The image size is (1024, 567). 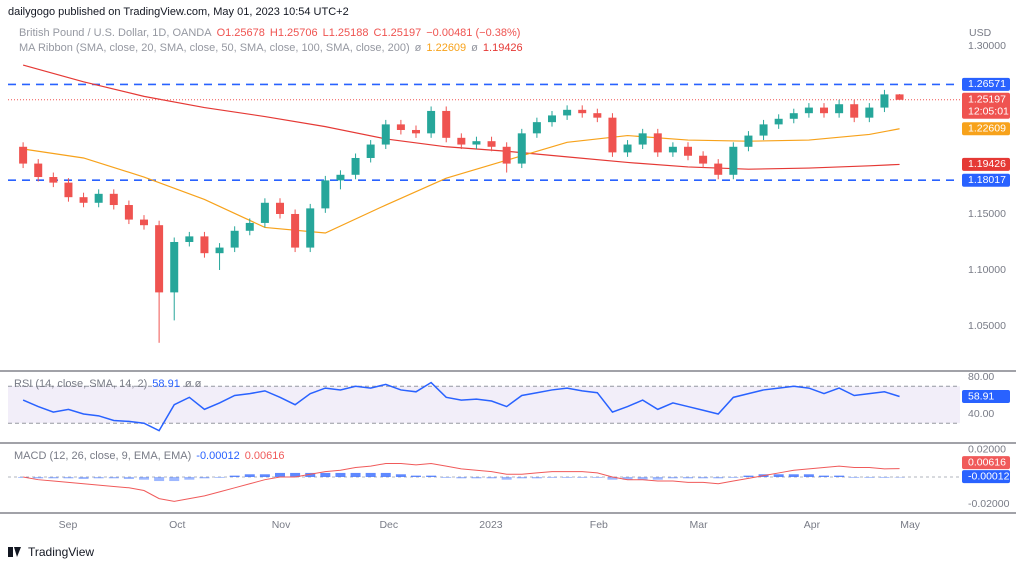 What do you see at coordinates (986, 463) in the screenshot?
I see `macd-label-bg` at bounding box center [986, 463].